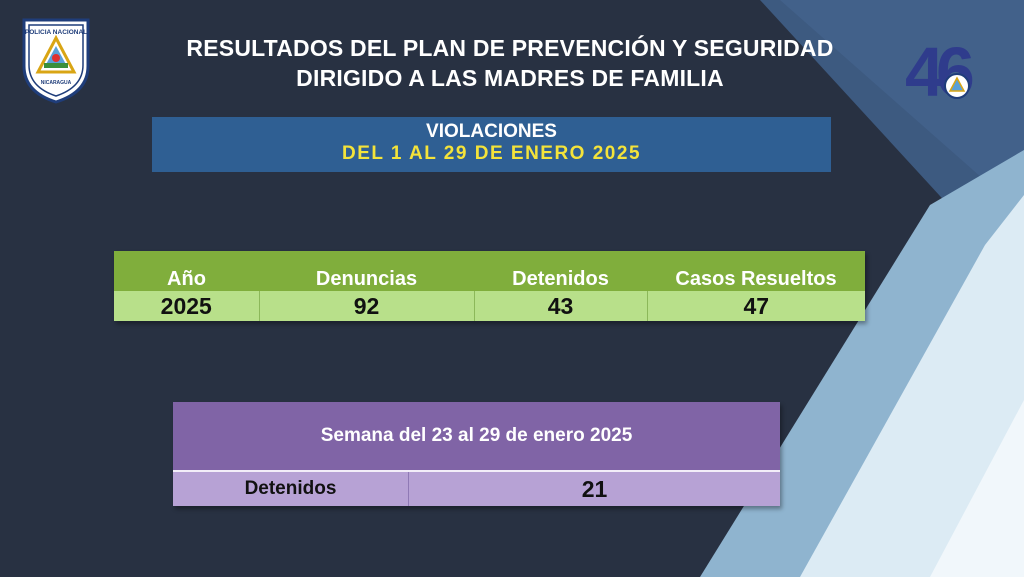 The width and height of the screenshot is (1024, 577). What do you see at coordinates (561, 306) in the screenshot?
I see `cell-detained: 43` at bounding box center [561, 306].